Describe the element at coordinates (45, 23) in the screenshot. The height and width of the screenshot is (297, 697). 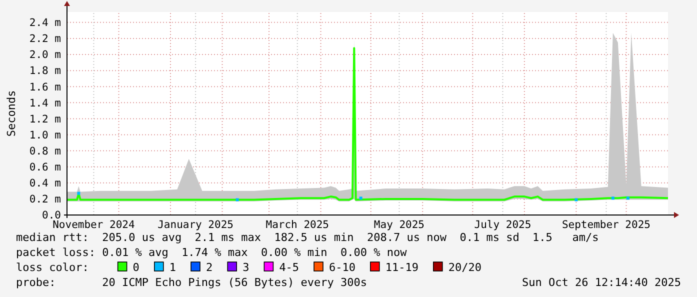
I see `y-tick-label: 2.4 m` at that location.